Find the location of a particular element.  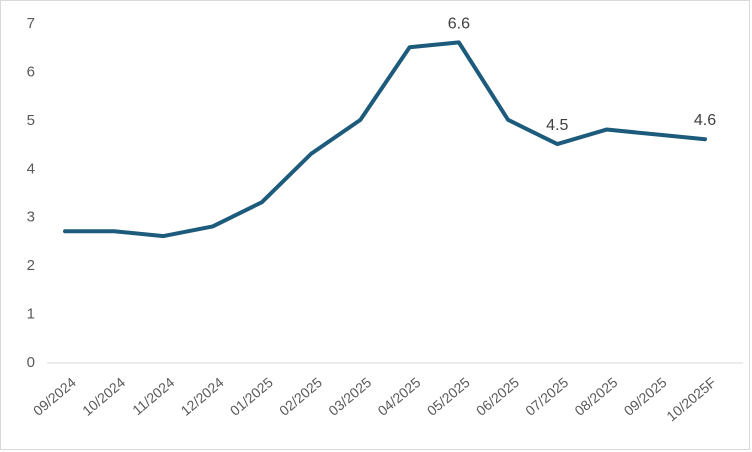

y-axis-tick-label: 2 is located at coordinates (31, 265).